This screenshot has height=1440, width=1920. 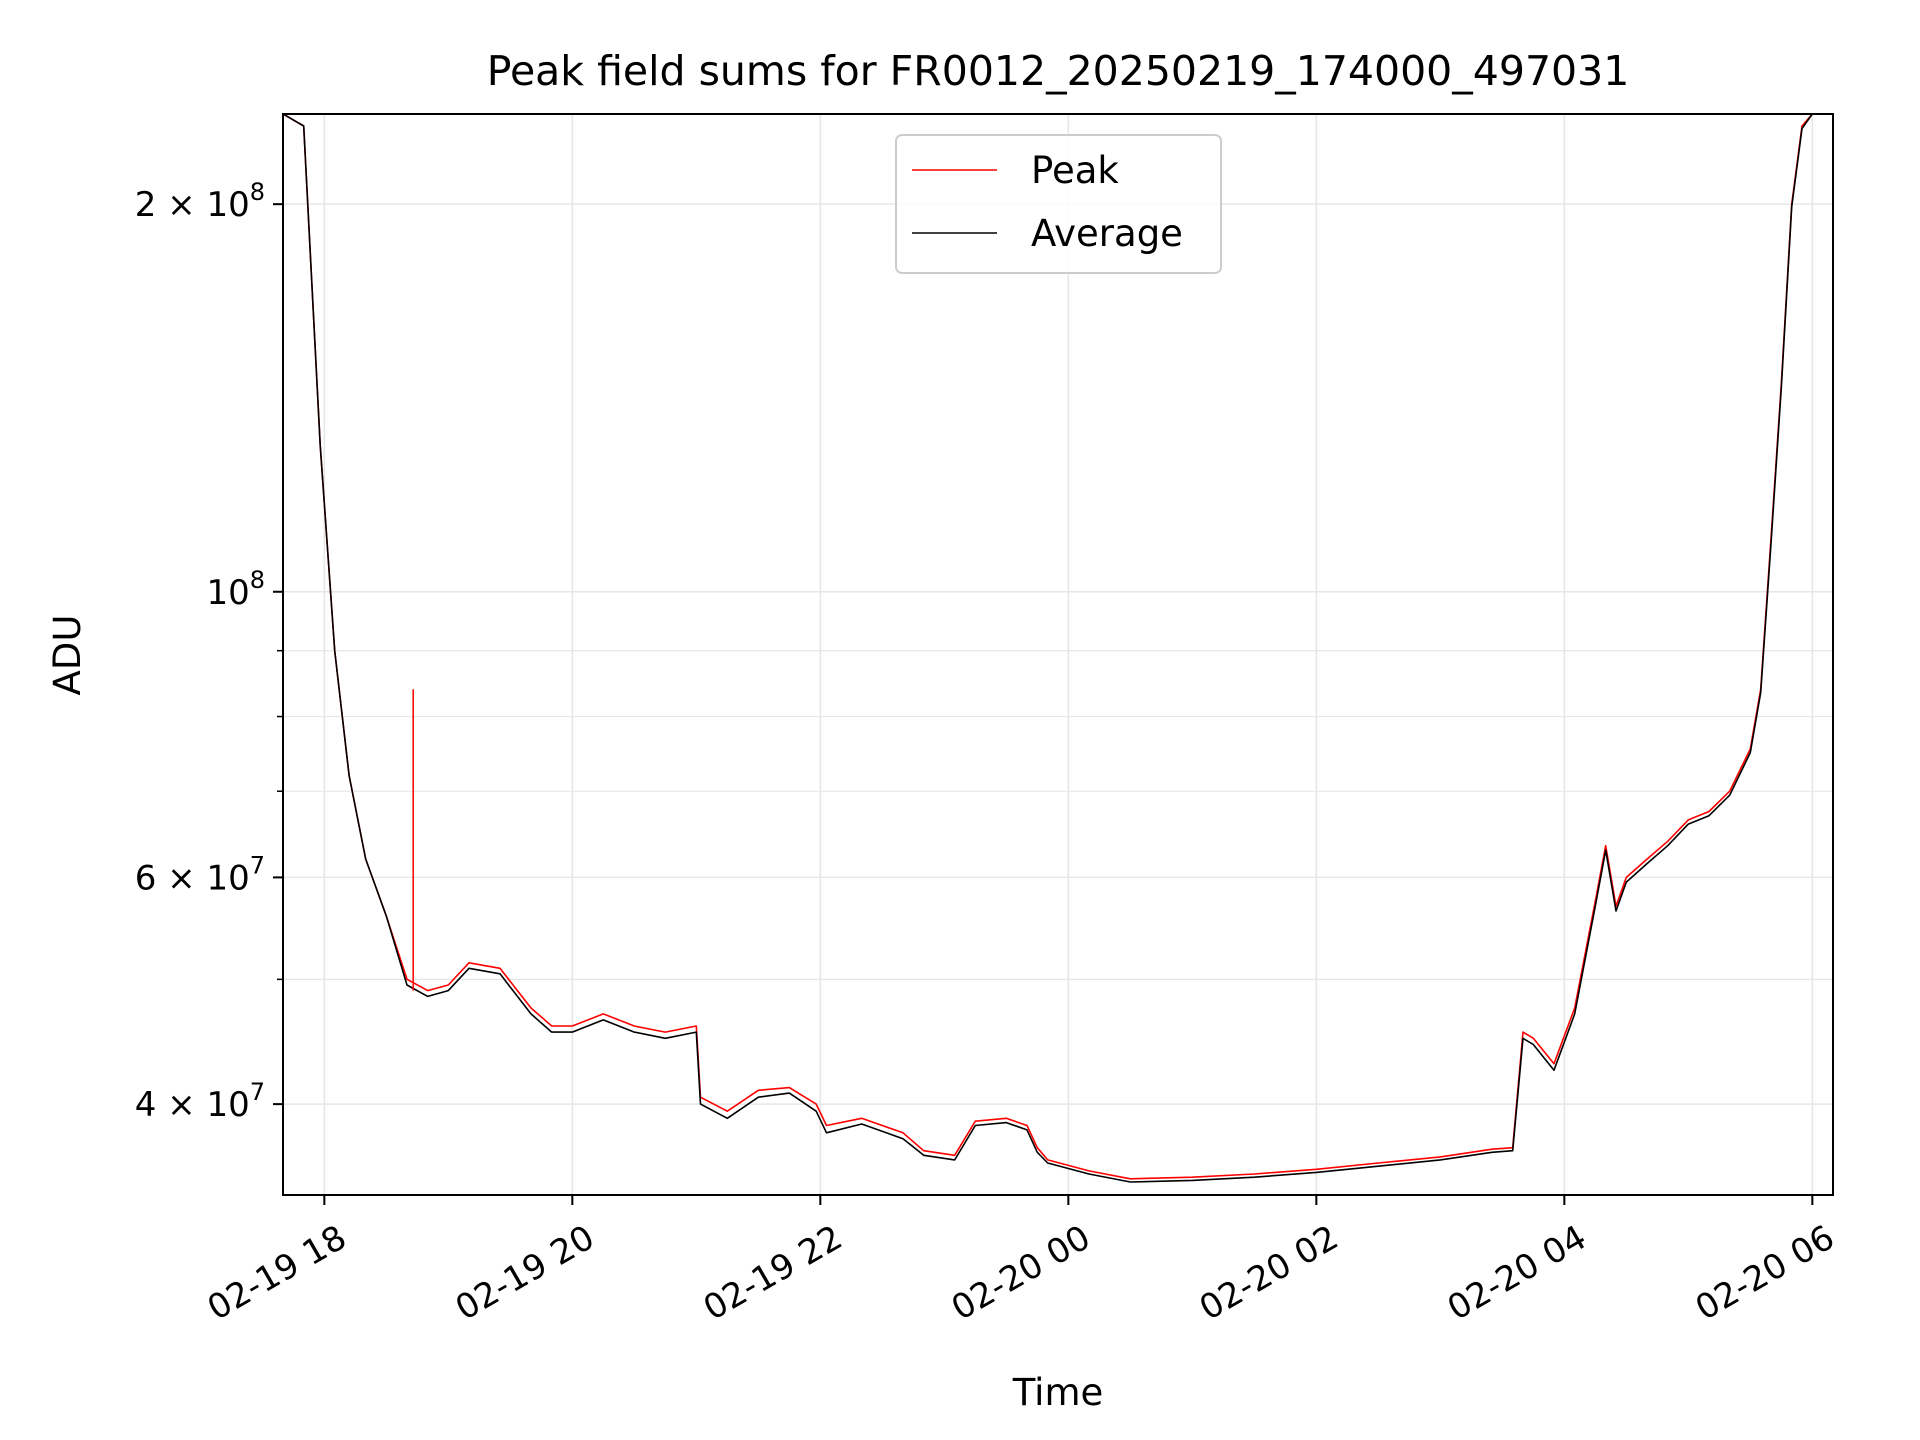 I want to click on y-tick-label: 2 × 108, so click(x=200, y=201).